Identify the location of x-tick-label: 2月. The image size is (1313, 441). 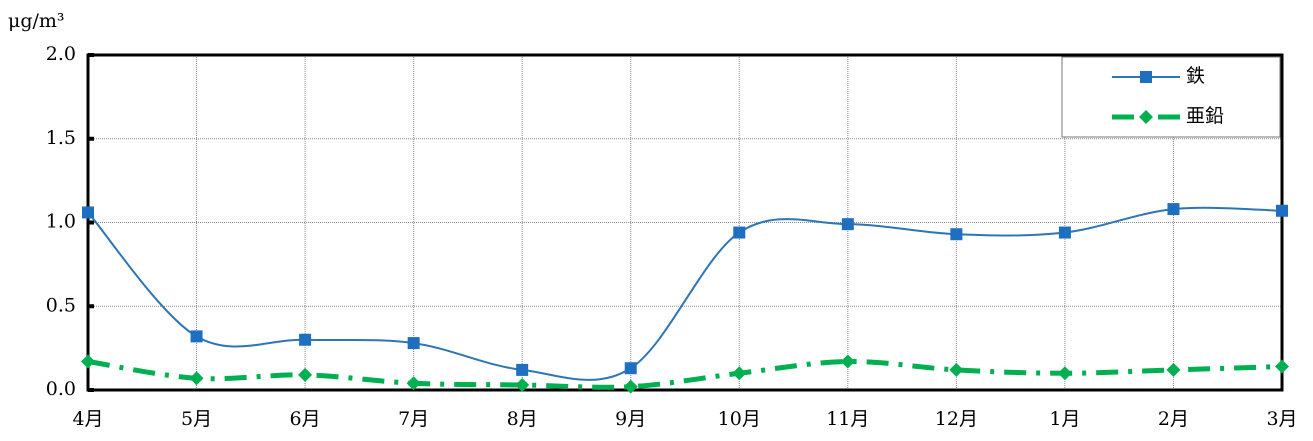
(1173, 419).